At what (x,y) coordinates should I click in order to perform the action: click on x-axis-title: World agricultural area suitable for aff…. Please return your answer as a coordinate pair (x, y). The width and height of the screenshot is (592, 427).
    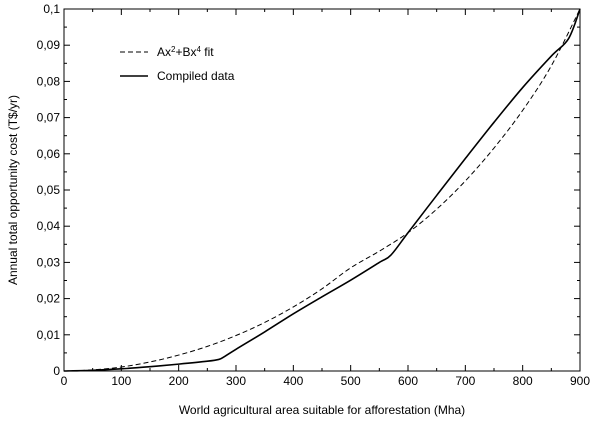
    Looking at the image, I should click on (322, 410).